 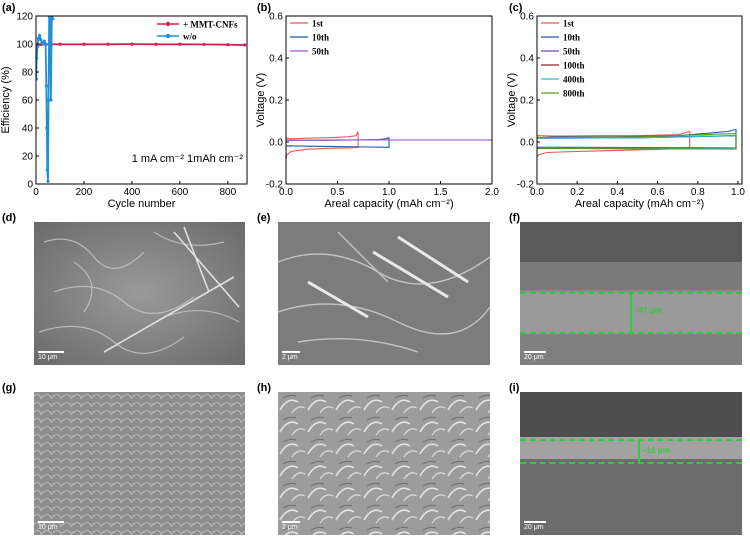 I want to click on scale-bar-i: 20 μm, so click(x=534, y=527).